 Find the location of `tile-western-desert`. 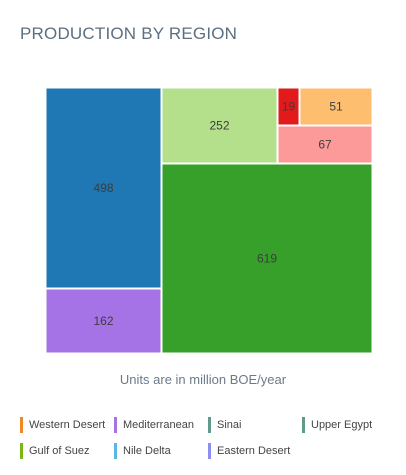

tile-western-desert is located at coordinates (219, 125).